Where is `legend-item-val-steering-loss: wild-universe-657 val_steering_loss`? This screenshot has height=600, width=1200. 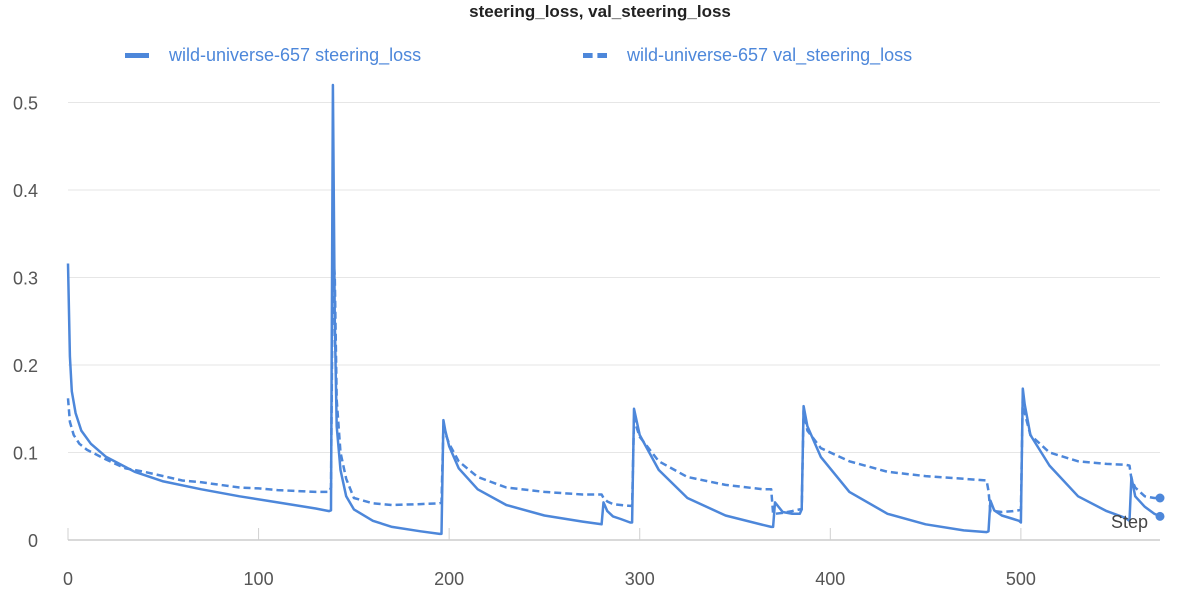
legend-item-val-steering-loss: wild-universe-657 val_steering_loss is located at coordinates (747, 55).